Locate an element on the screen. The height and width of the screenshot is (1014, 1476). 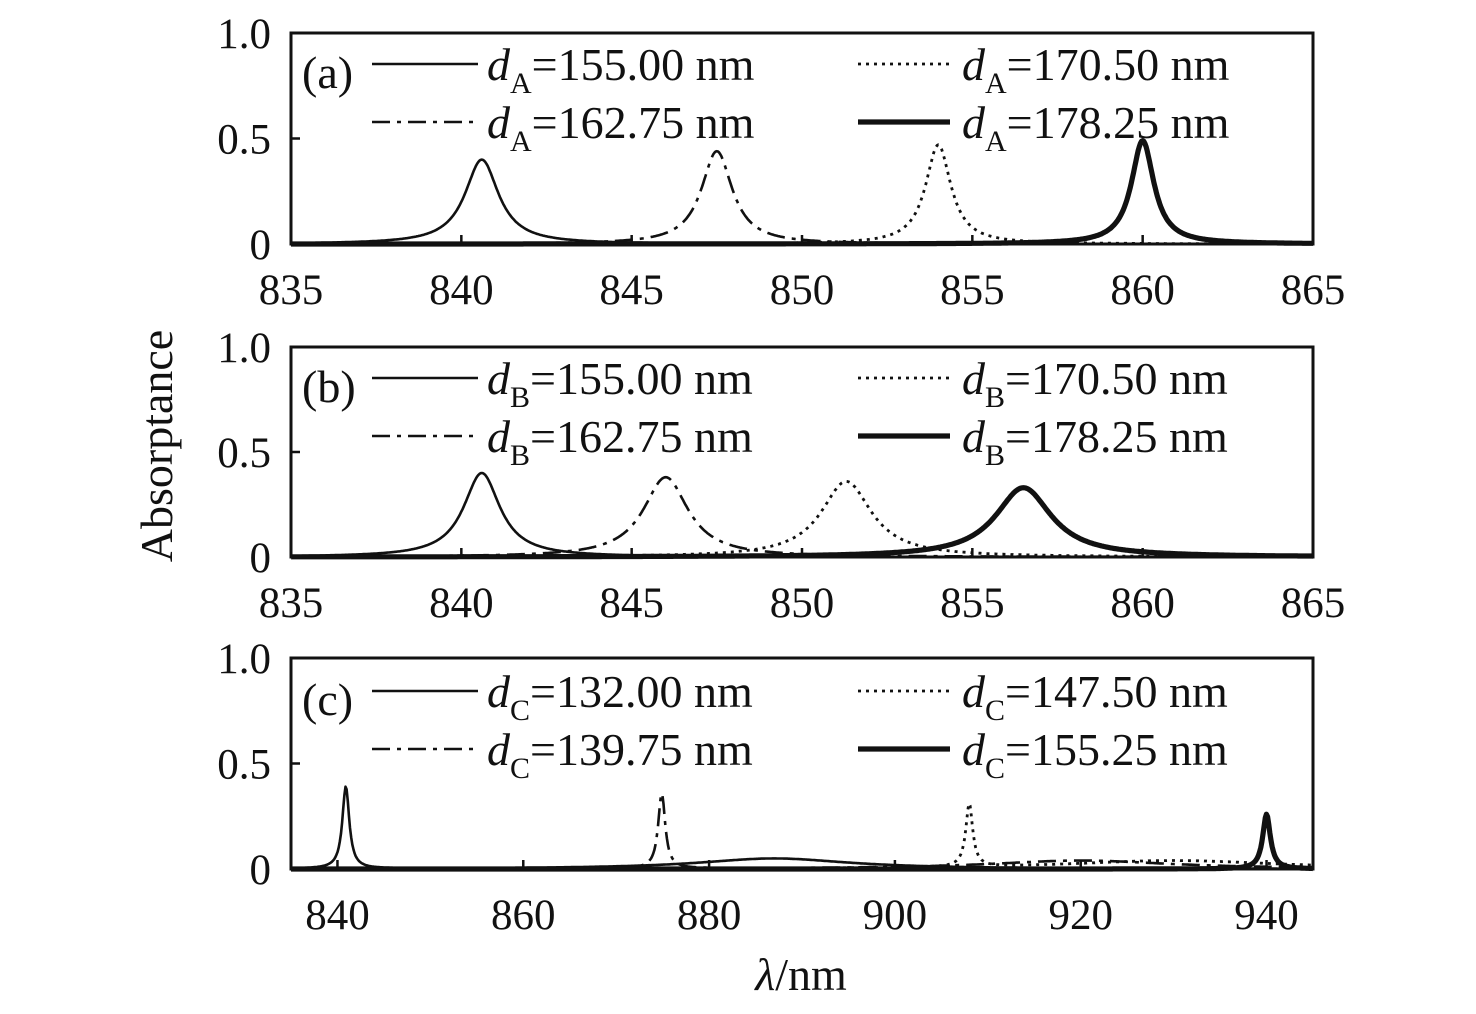
legend-label: dC=147.50 nm is located at coordinates (1095, 696).